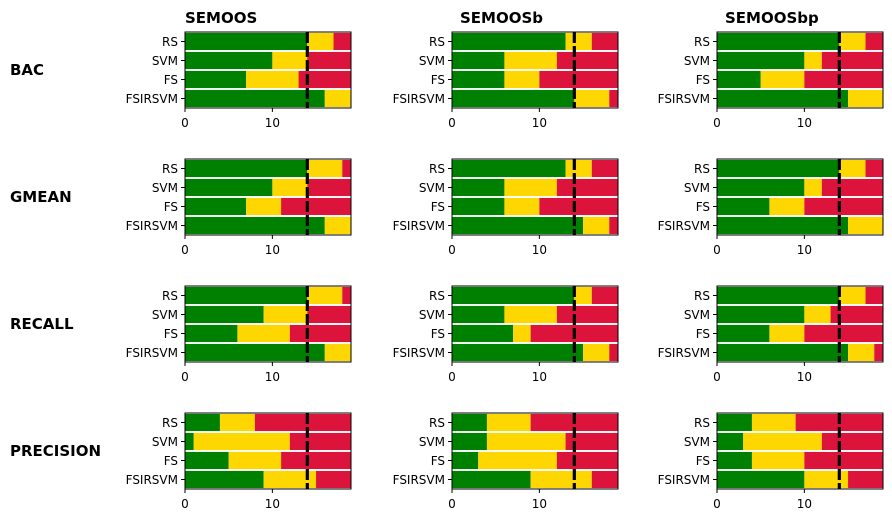 Image resolution: width=892 pixels, height=526 pixels. Describe the element at coordinates (185, 123) in the screenshot. I see `xtick-label-bac-semoos-0: 0` at that location.